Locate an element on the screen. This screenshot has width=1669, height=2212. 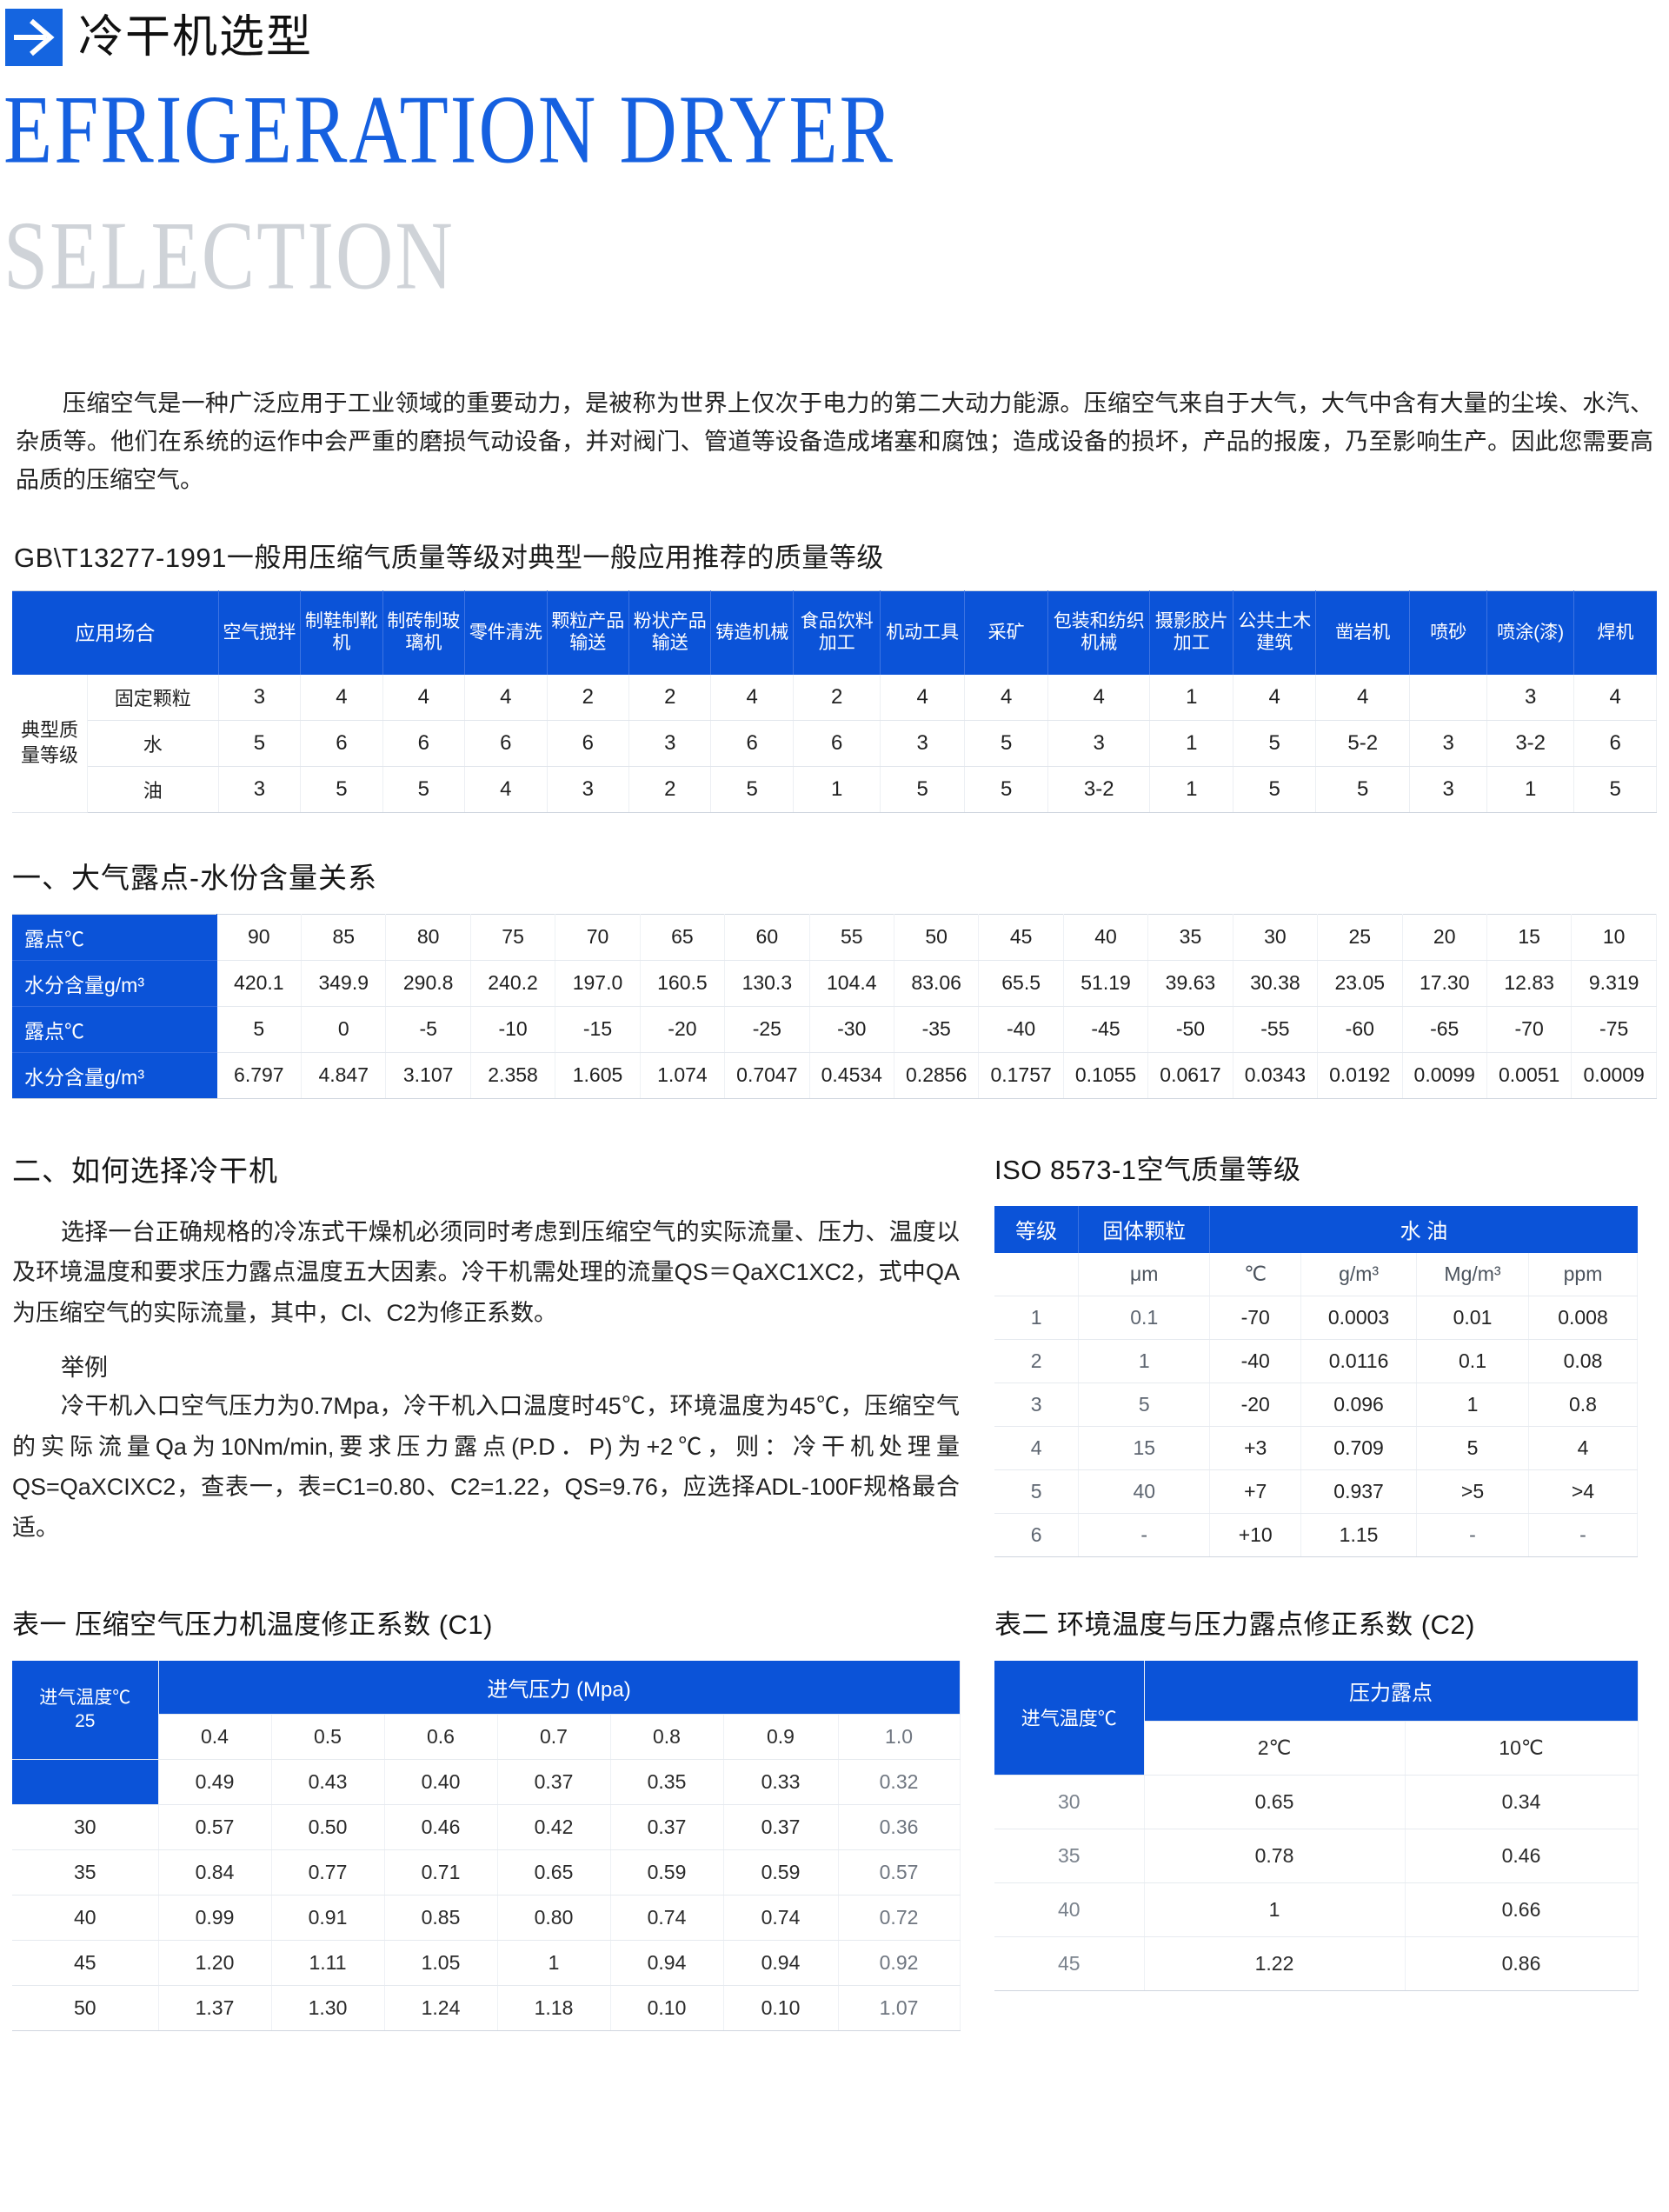
c2-header-row: 进气温度℃ 压力露点 is located at coordinates (1316, 1718).